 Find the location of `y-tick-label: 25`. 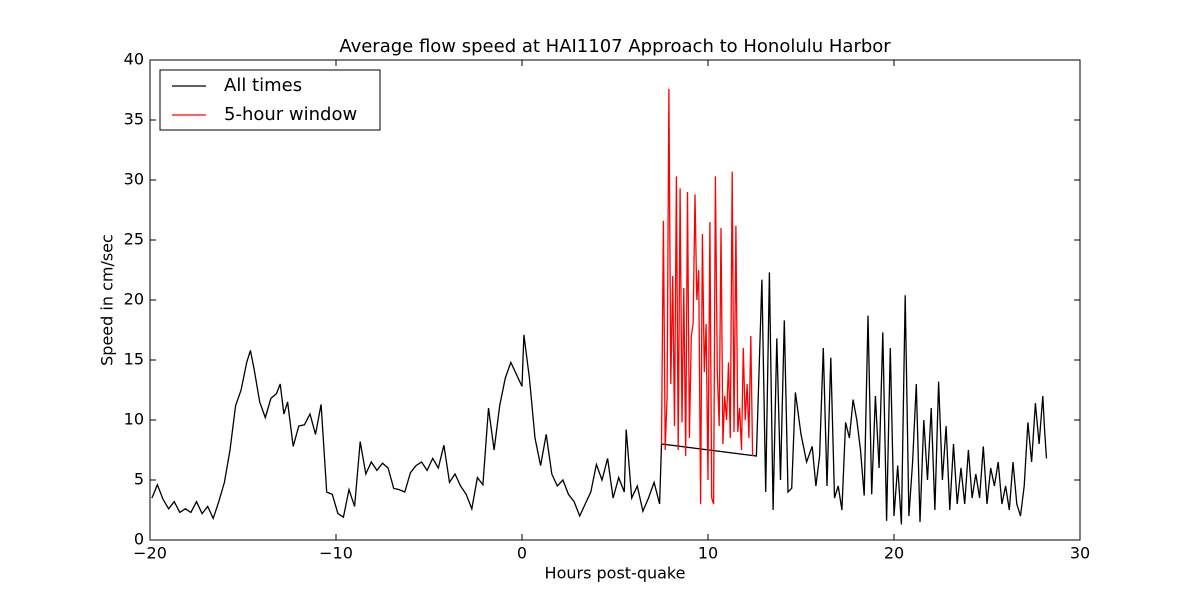

y-tick-label: 25 is located at coordinates (134, 239).